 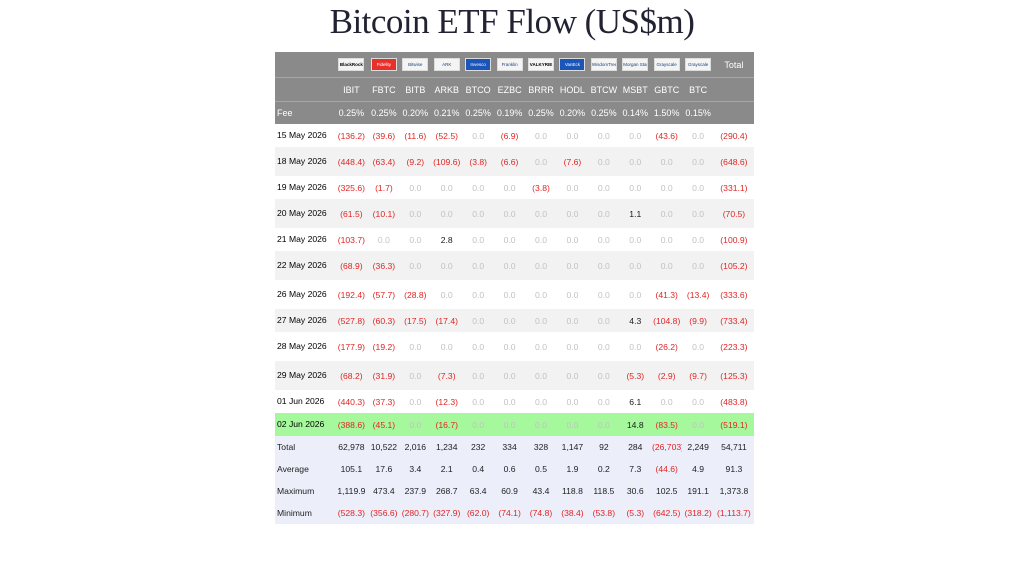 I want to click on summary-value: 118.8, so click(x=572, y=491).